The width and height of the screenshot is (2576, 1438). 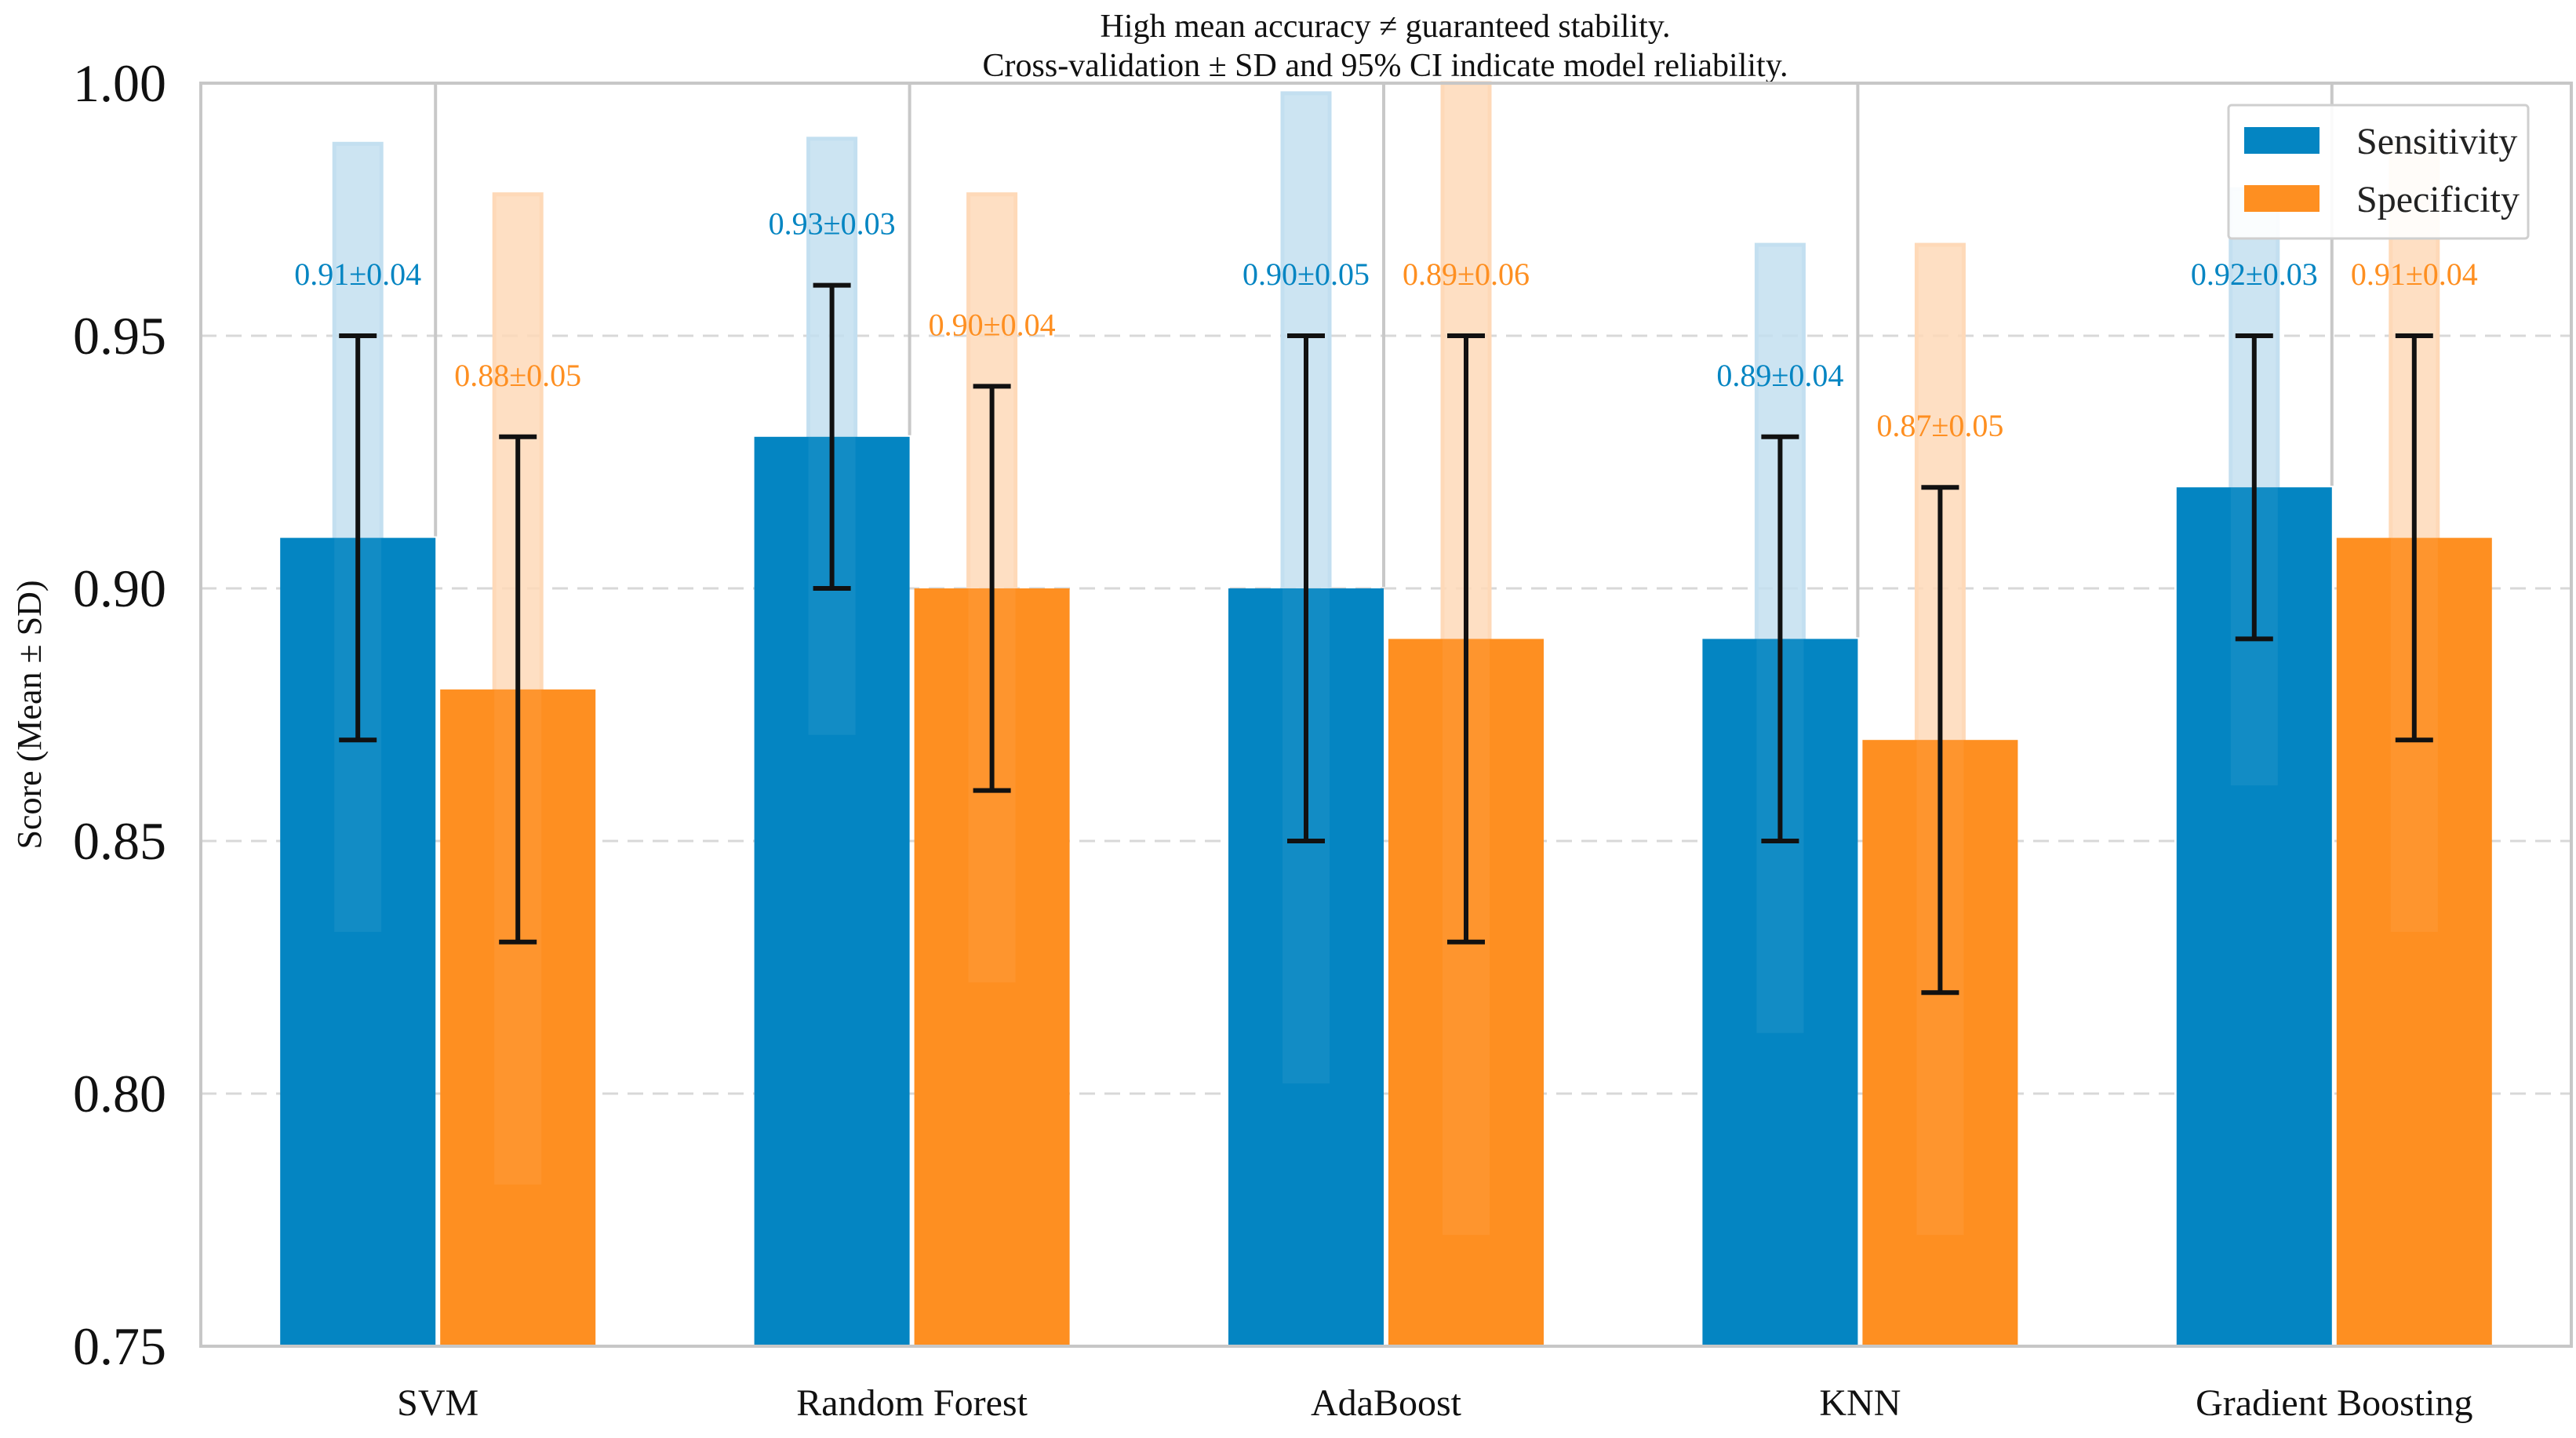 What do you see at coordinates (1386, 1403) in the screenshot?
I see `x-tick-label: AdaBoost` at bounding box center [1386, 1403].